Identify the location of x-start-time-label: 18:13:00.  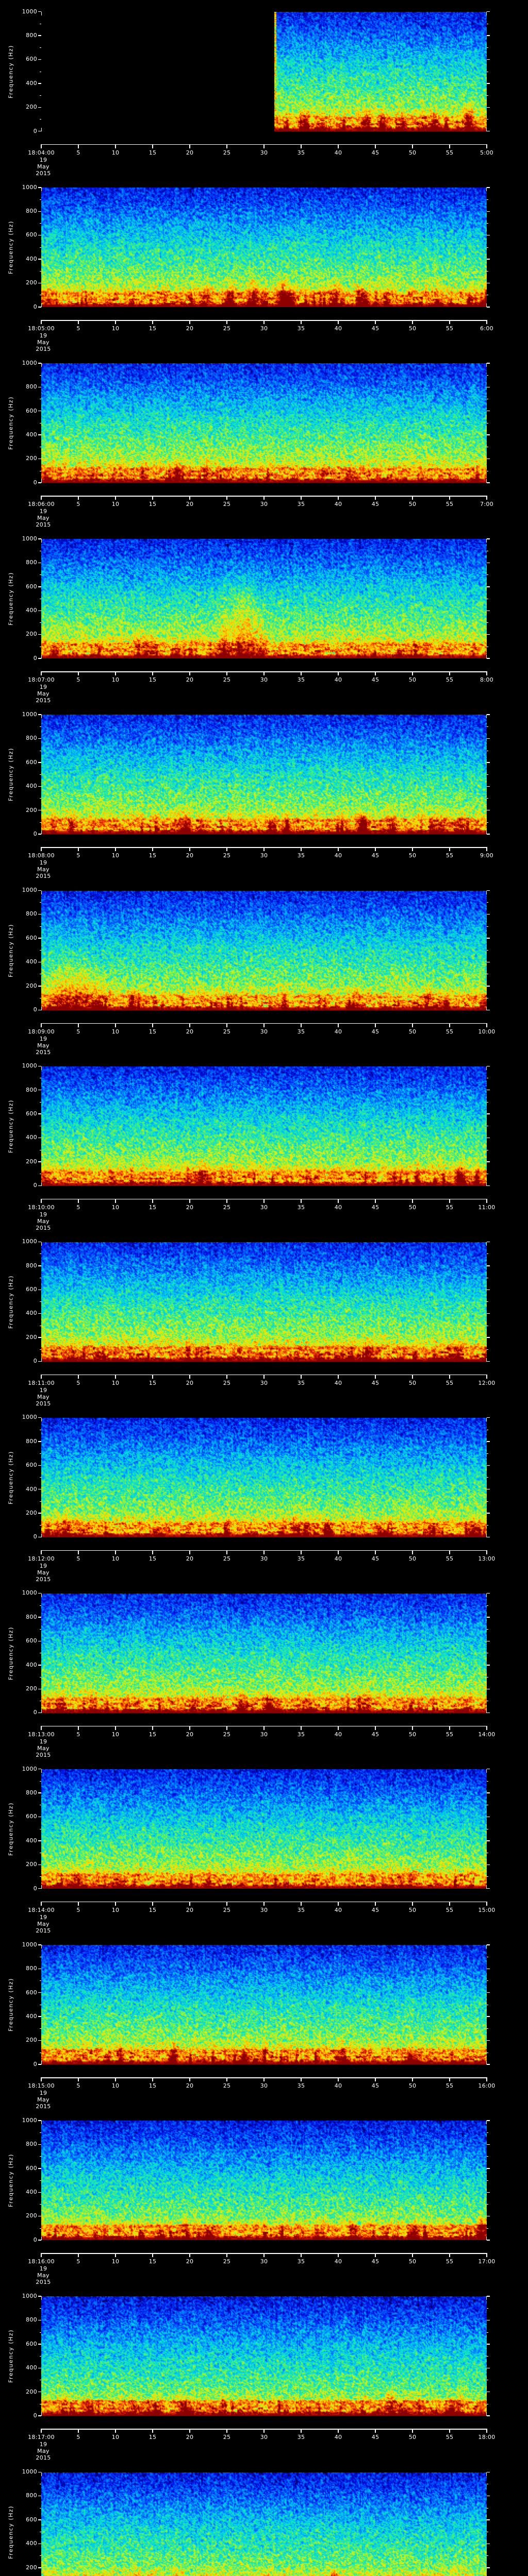
(41, 1735).